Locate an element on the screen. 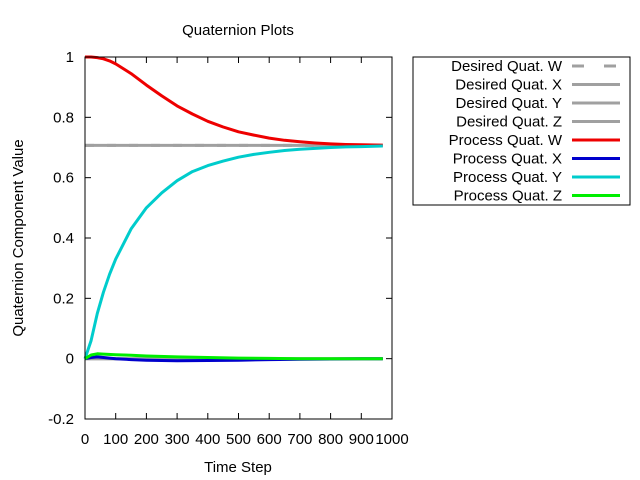  legend-label-process-quat-z: Process Quat. Z is located at coordinates (508, 196).